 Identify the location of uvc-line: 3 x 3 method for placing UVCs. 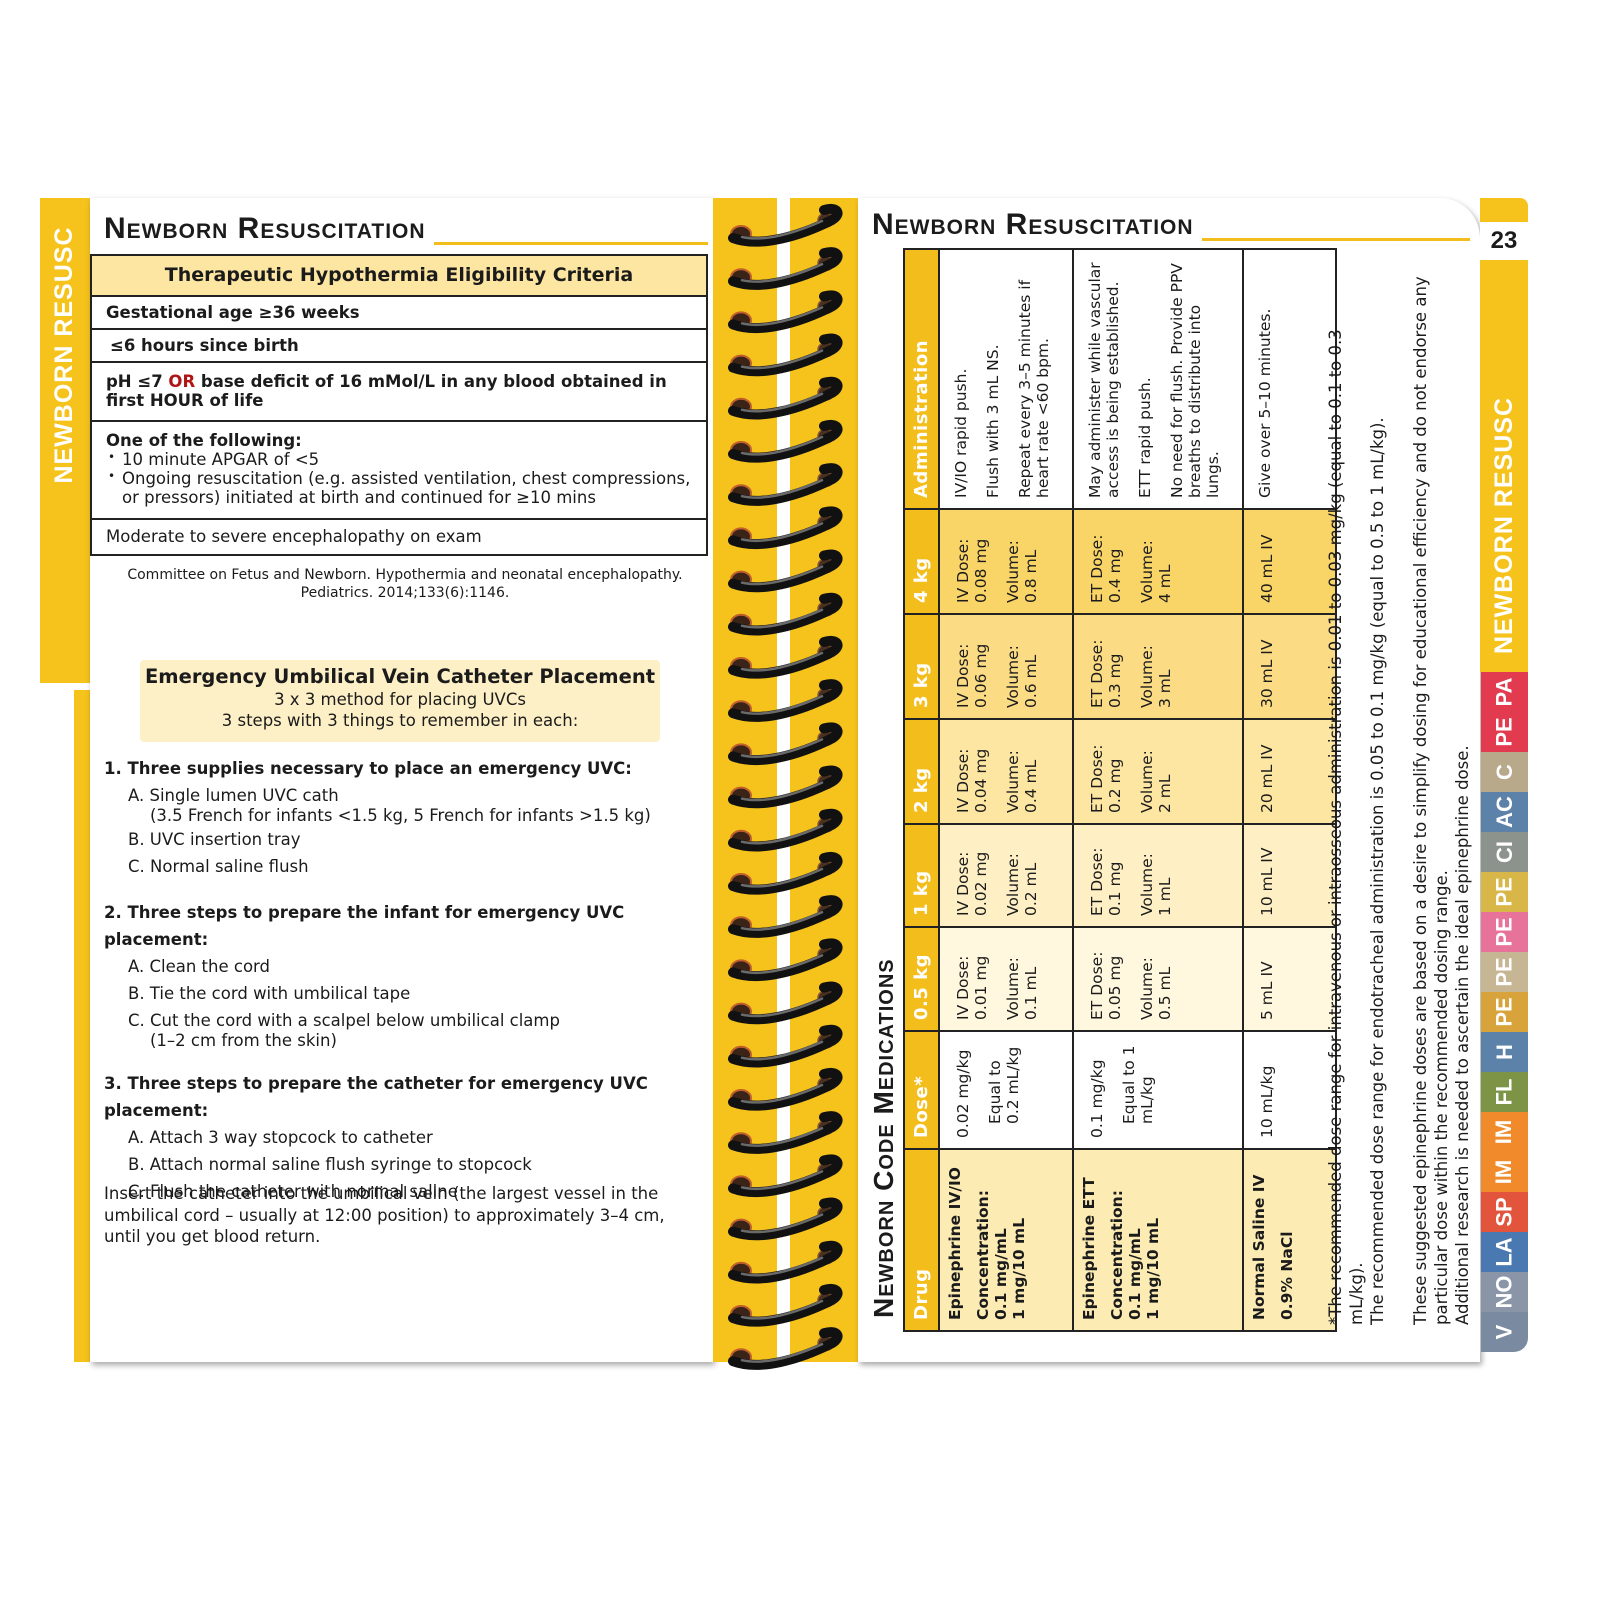
(400, 699).